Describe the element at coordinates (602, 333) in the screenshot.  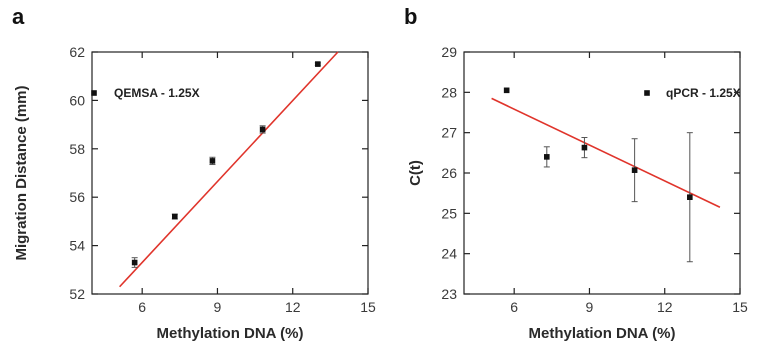
I see `panel-b-x-axis-label: Methylation DNA (%)` at that location.